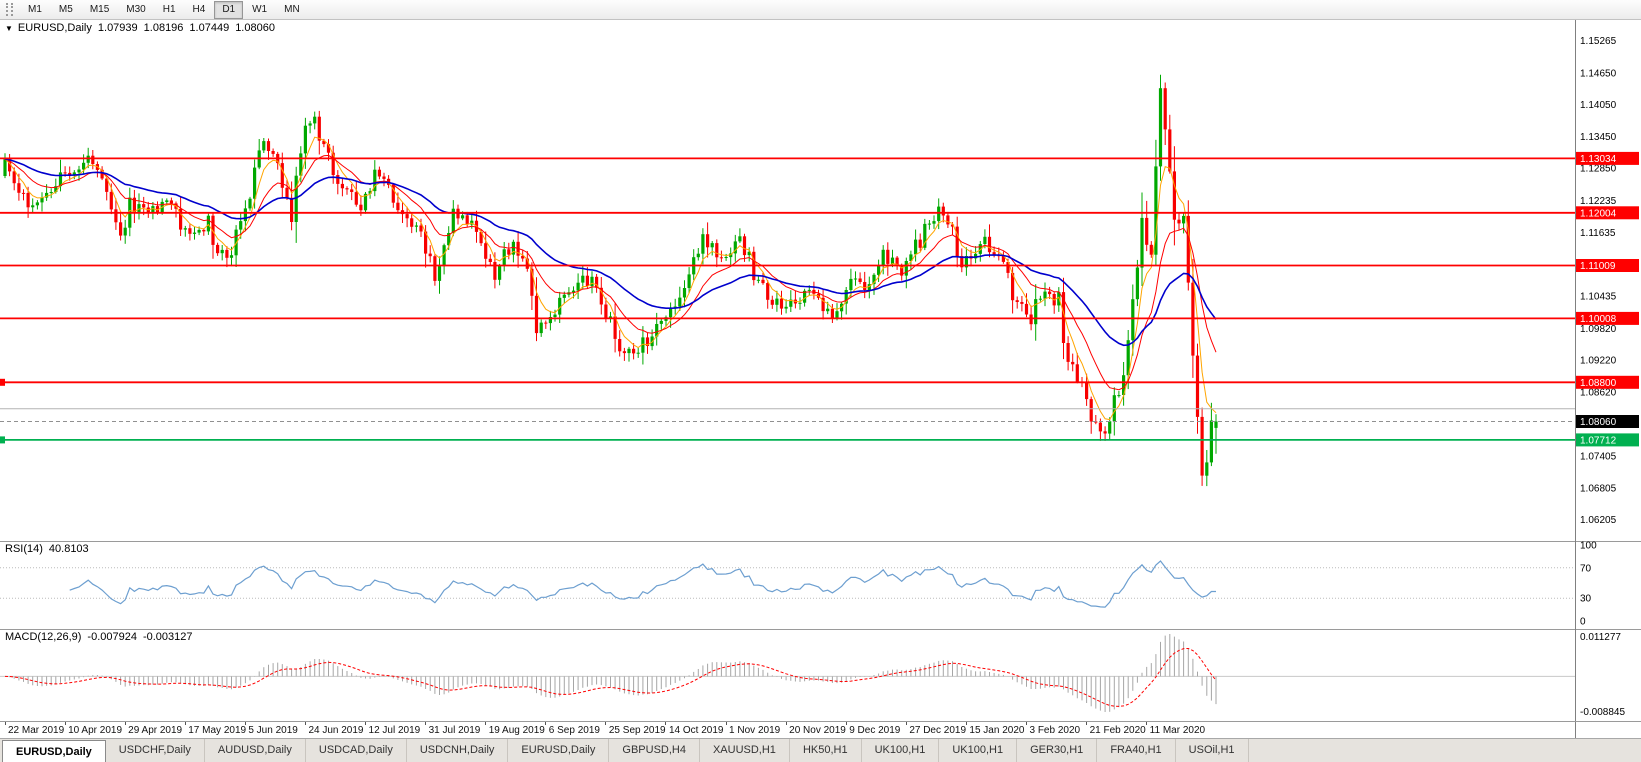 This screenshot has width=1641, height=762. What do you see at coordinates (458, 750) in the screenshot?
I see `chart-tab-usdcnh-daily: USDCNH,Daily` at bounding box center [458, 750].